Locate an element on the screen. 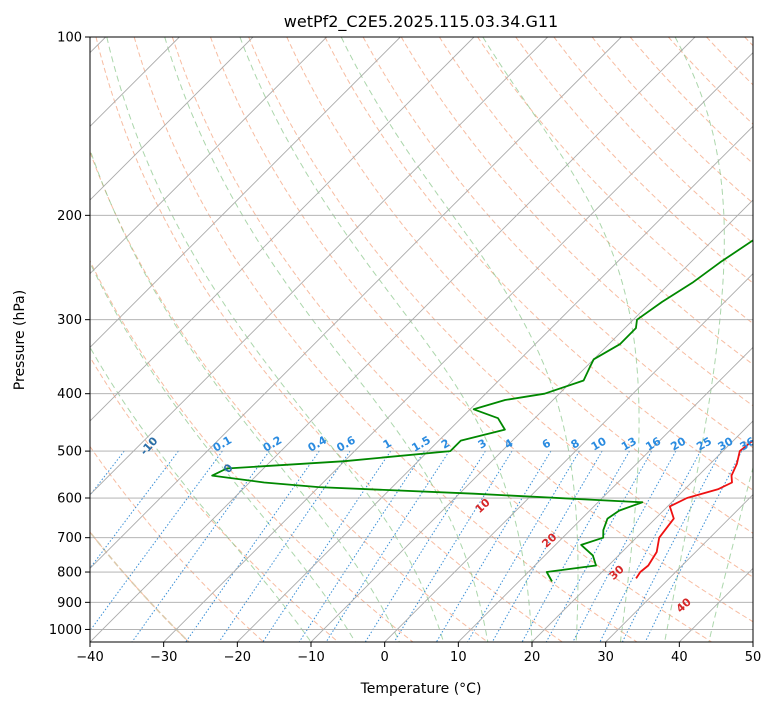 Image resolution: width=775 pixels, height=708 pixels. x-tick-label: 30 is located at coordinates (605, 657).